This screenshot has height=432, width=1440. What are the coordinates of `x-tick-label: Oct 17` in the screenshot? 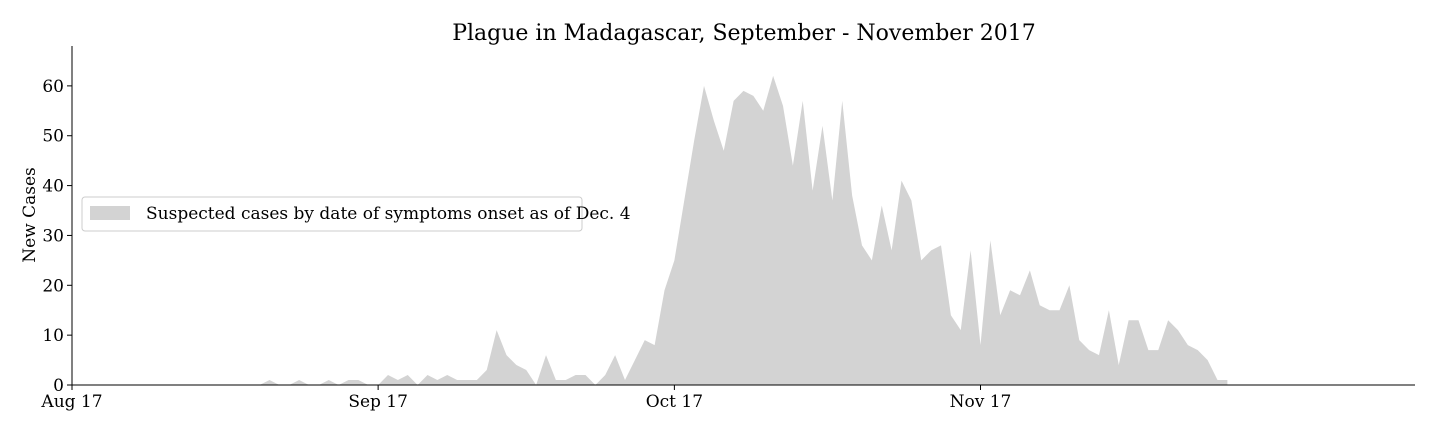 It's located at (674, 402).